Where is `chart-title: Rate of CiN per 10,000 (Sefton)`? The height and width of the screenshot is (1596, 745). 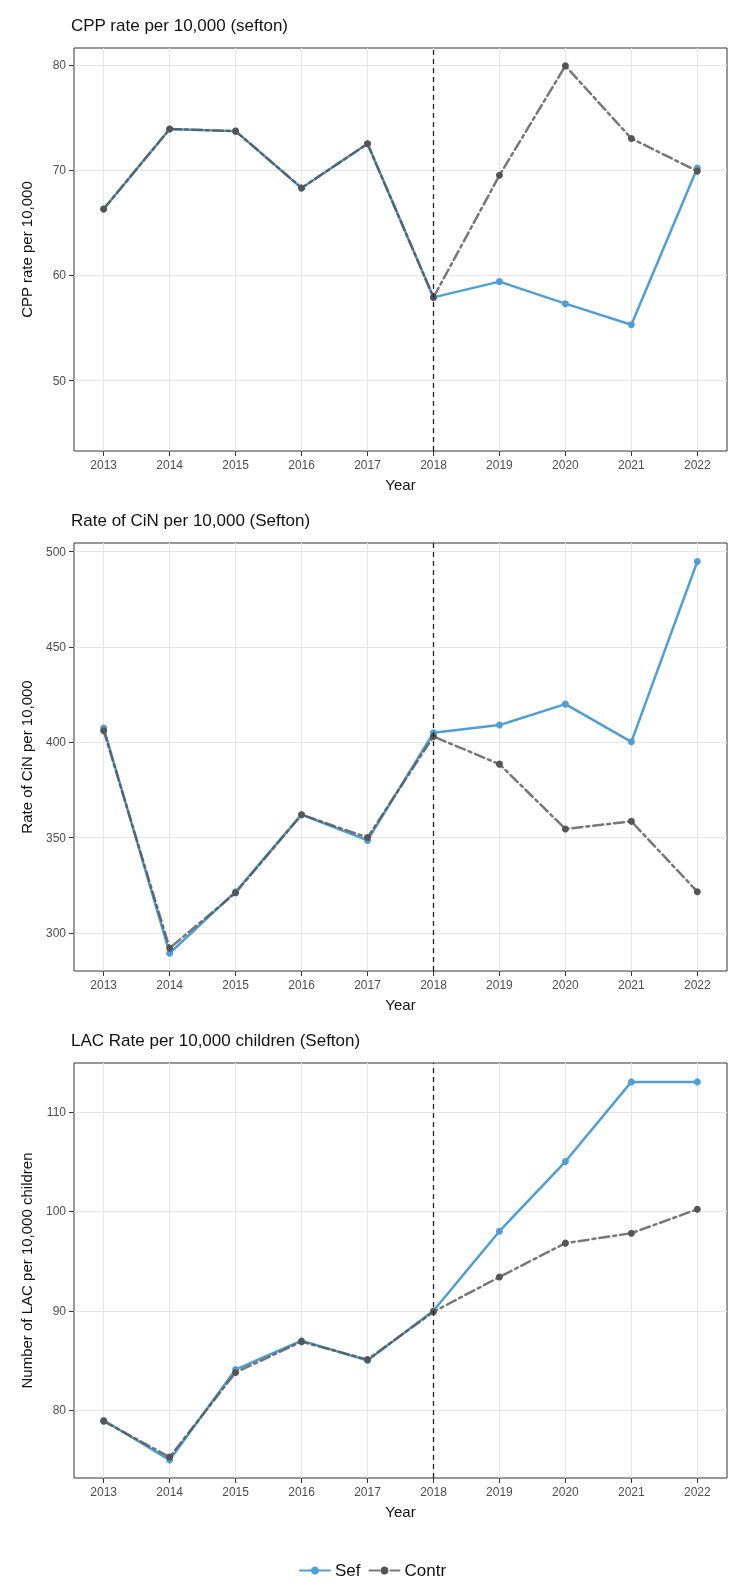 chart-title: Rate of CiN per 10,000 (Sefton) is located at coordinates (191, 520).